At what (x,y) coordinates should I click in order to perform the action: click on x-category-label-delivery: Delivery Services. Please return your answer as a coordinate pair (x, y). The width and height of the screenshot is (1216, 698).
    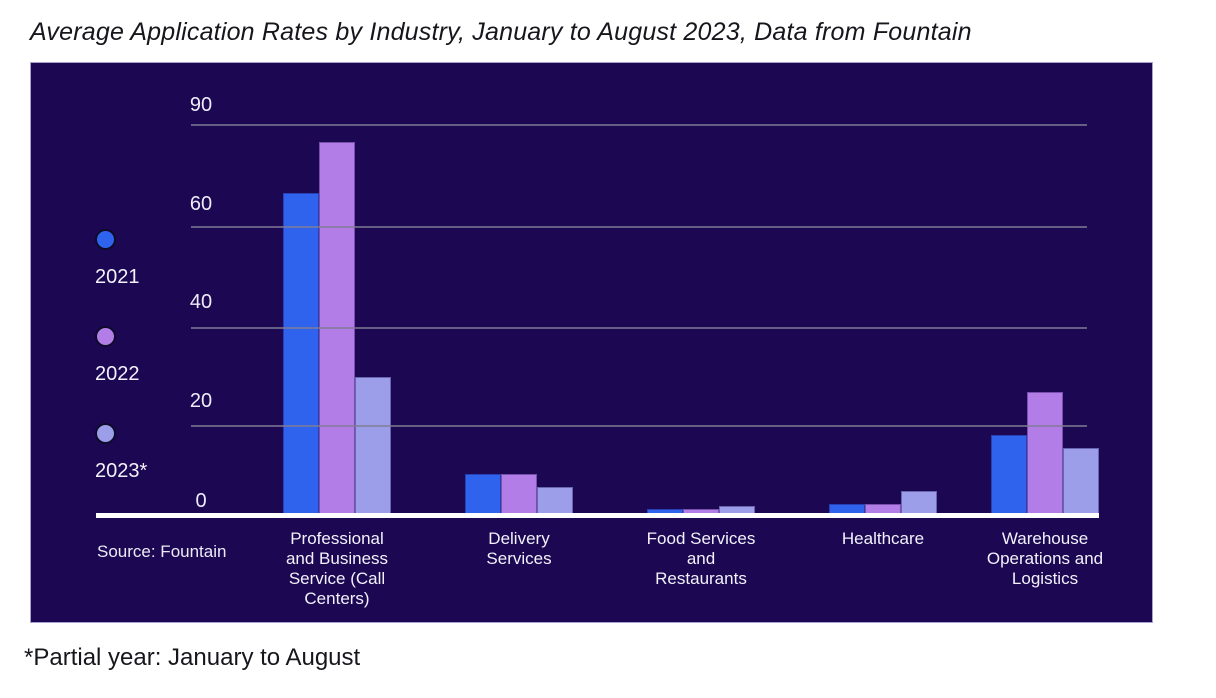
    Looking at the image, I should click on (519, 548).